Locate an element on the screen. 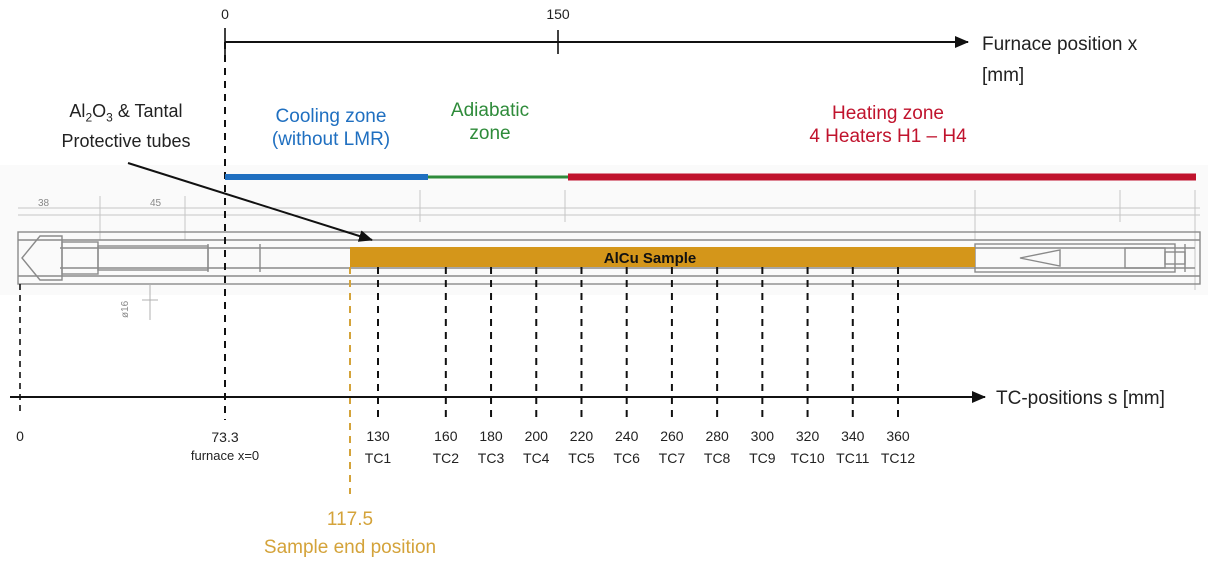 This screenshot has height=562, width=1208. alcu-sample-bar is located at coordinates (662, 257).